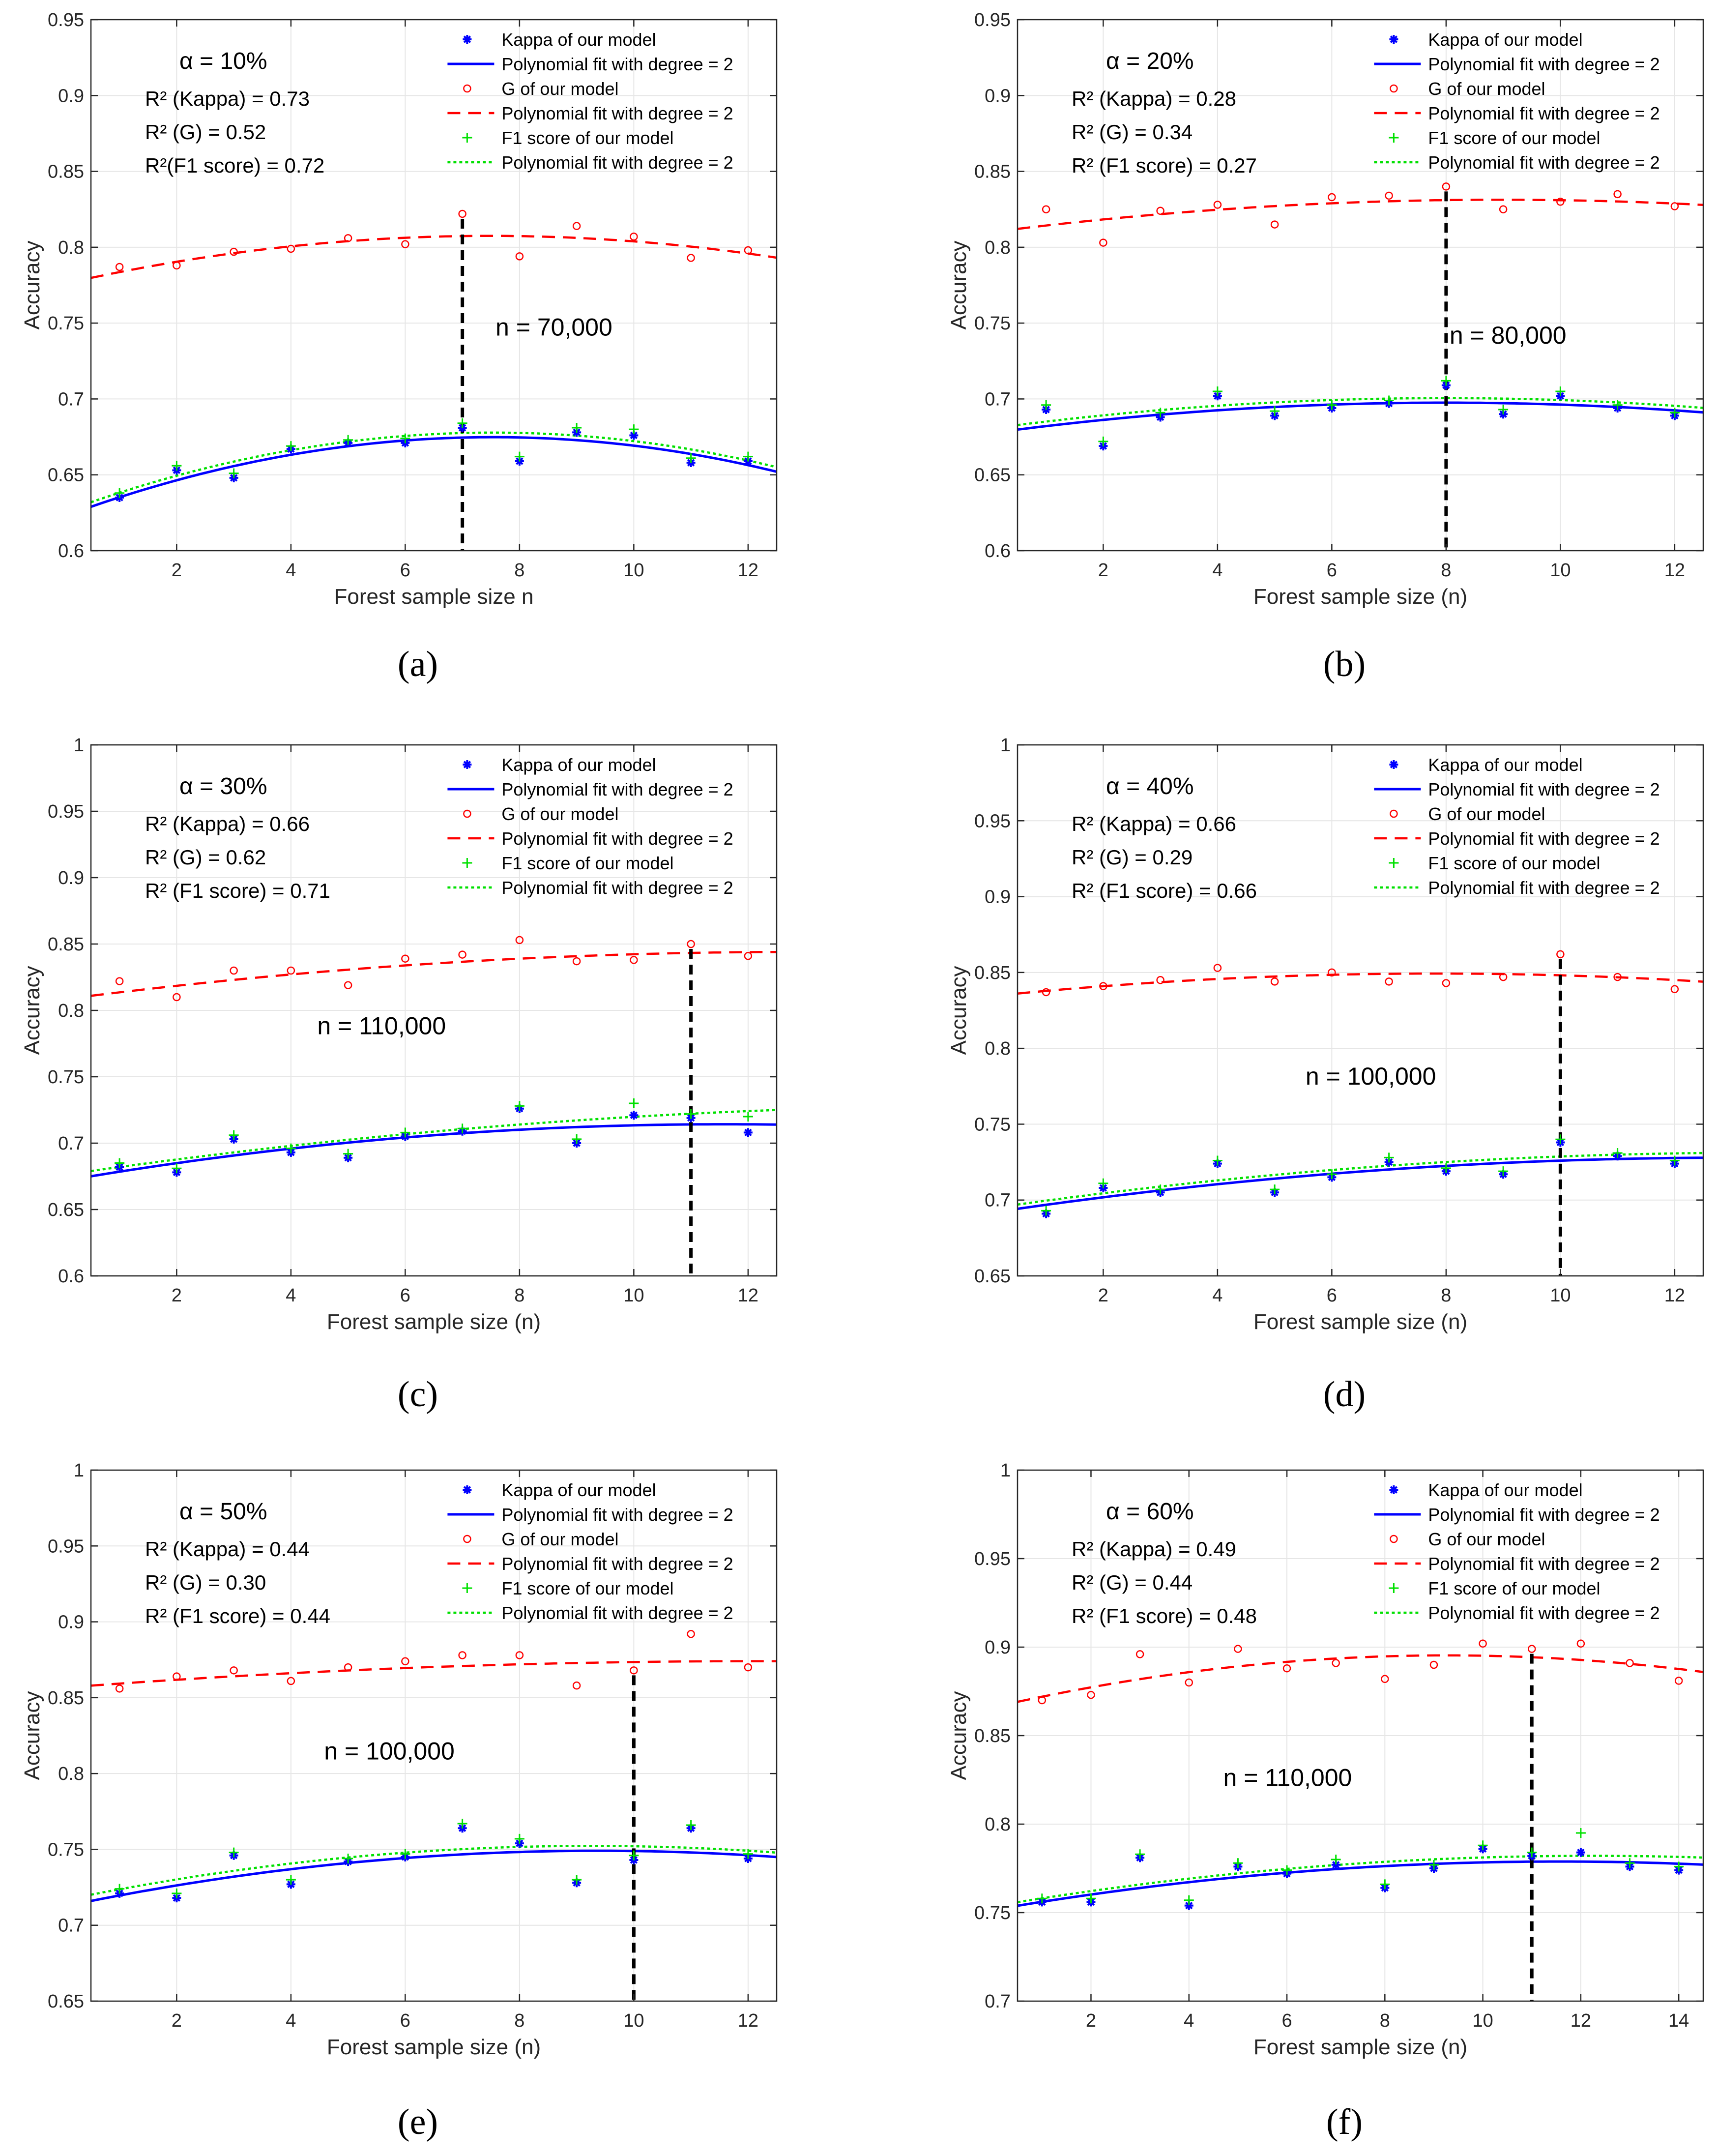 The image size is (1717, 2156). What do you see at coordinates (237, 1616) in the screenshot?
I see `r2-annotation: R² (F1 score) = 0.44` at bounding box center [237, 1616].